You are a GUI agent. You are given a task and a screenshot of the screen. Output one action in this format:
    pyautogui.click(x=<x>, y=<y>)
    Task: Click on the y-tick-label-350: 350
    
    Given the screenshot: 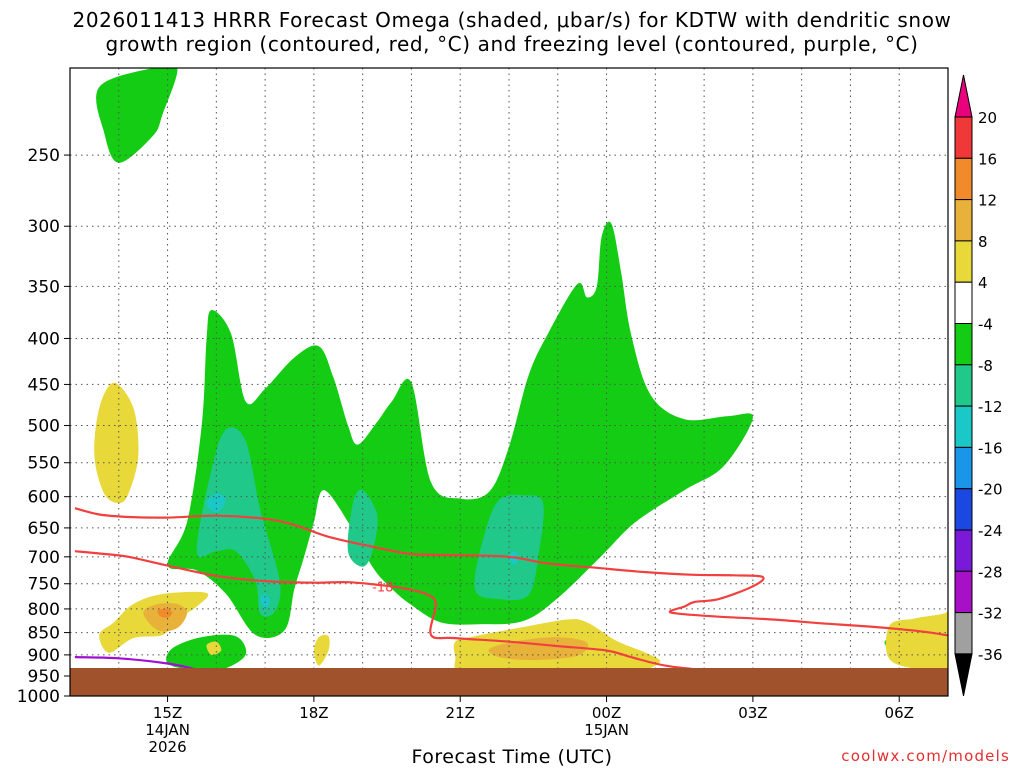 What is the action you would take?
    pyautogui.click(x=44, y=287)
    